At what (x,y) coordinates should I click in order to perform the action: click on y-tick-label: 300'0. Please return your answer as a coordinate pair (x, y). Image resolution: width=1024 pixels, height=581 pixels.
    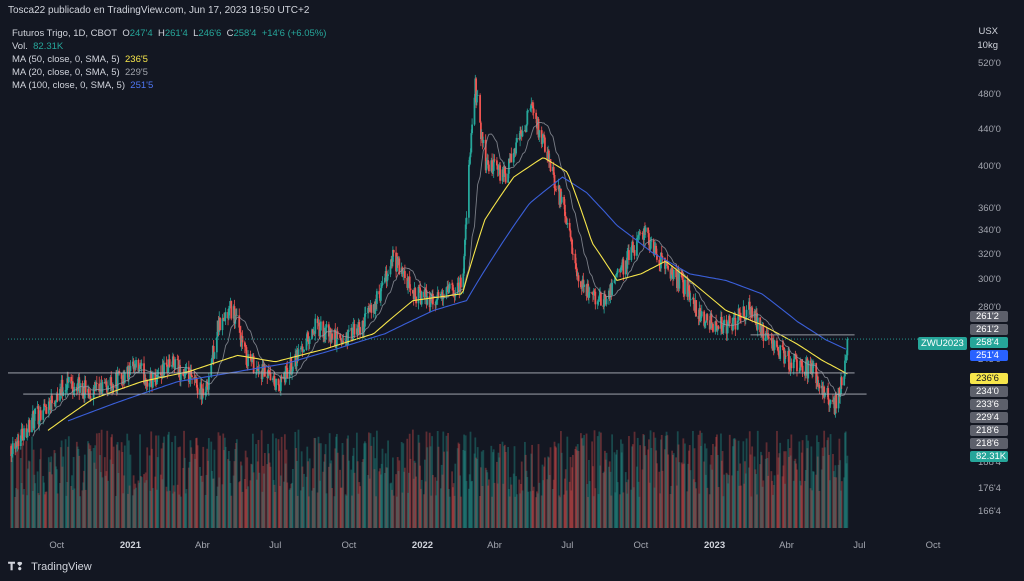
    Looking at the image, I should click on (989, 280).